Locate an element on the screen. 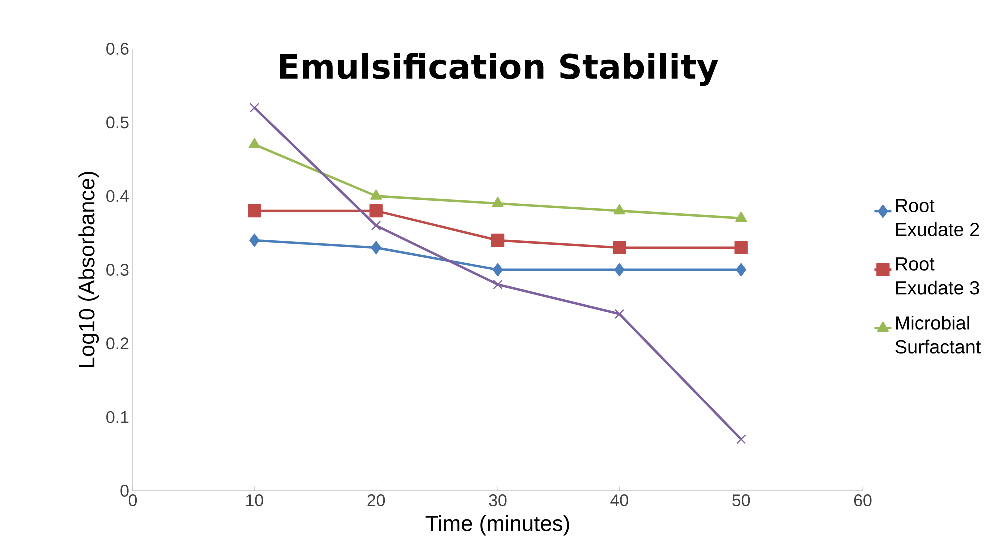 This screenshot has height=557, width=1000. y-tick-label: 0.6 is located at coordinates (117, 49).